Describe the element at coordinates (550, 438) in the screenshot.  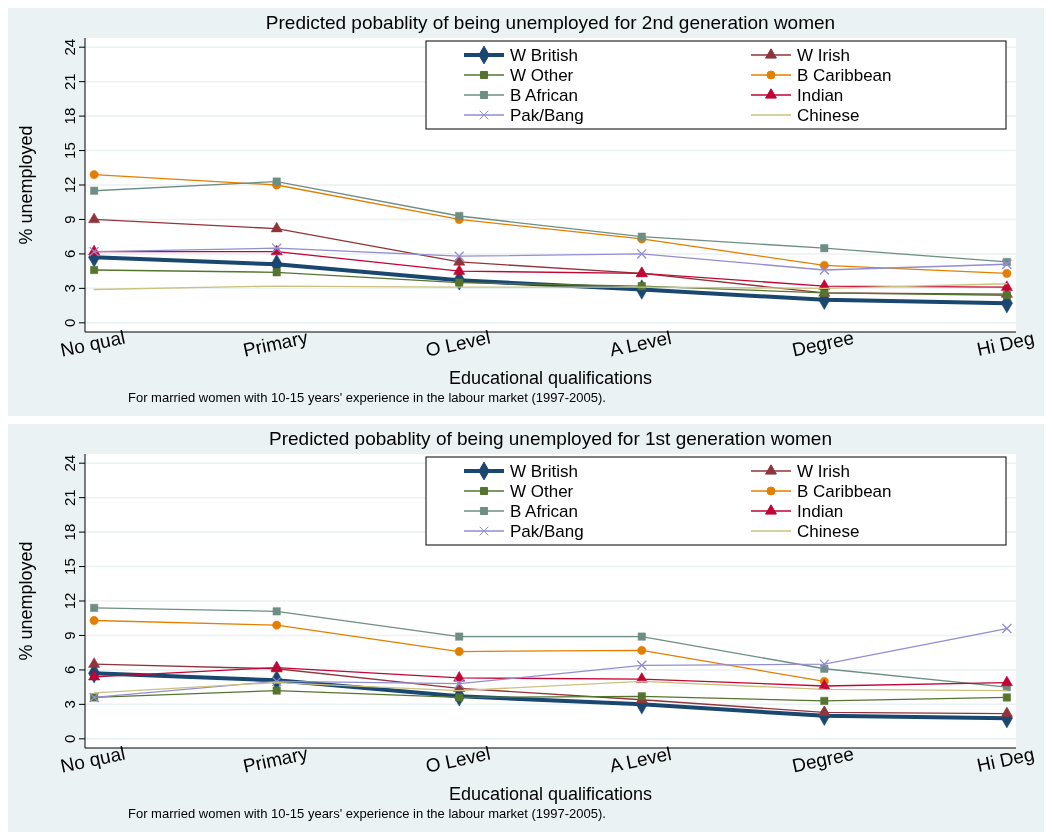
I see `chart-title: Predicted pobablity of being unemployed for 1st generation women` at that location.